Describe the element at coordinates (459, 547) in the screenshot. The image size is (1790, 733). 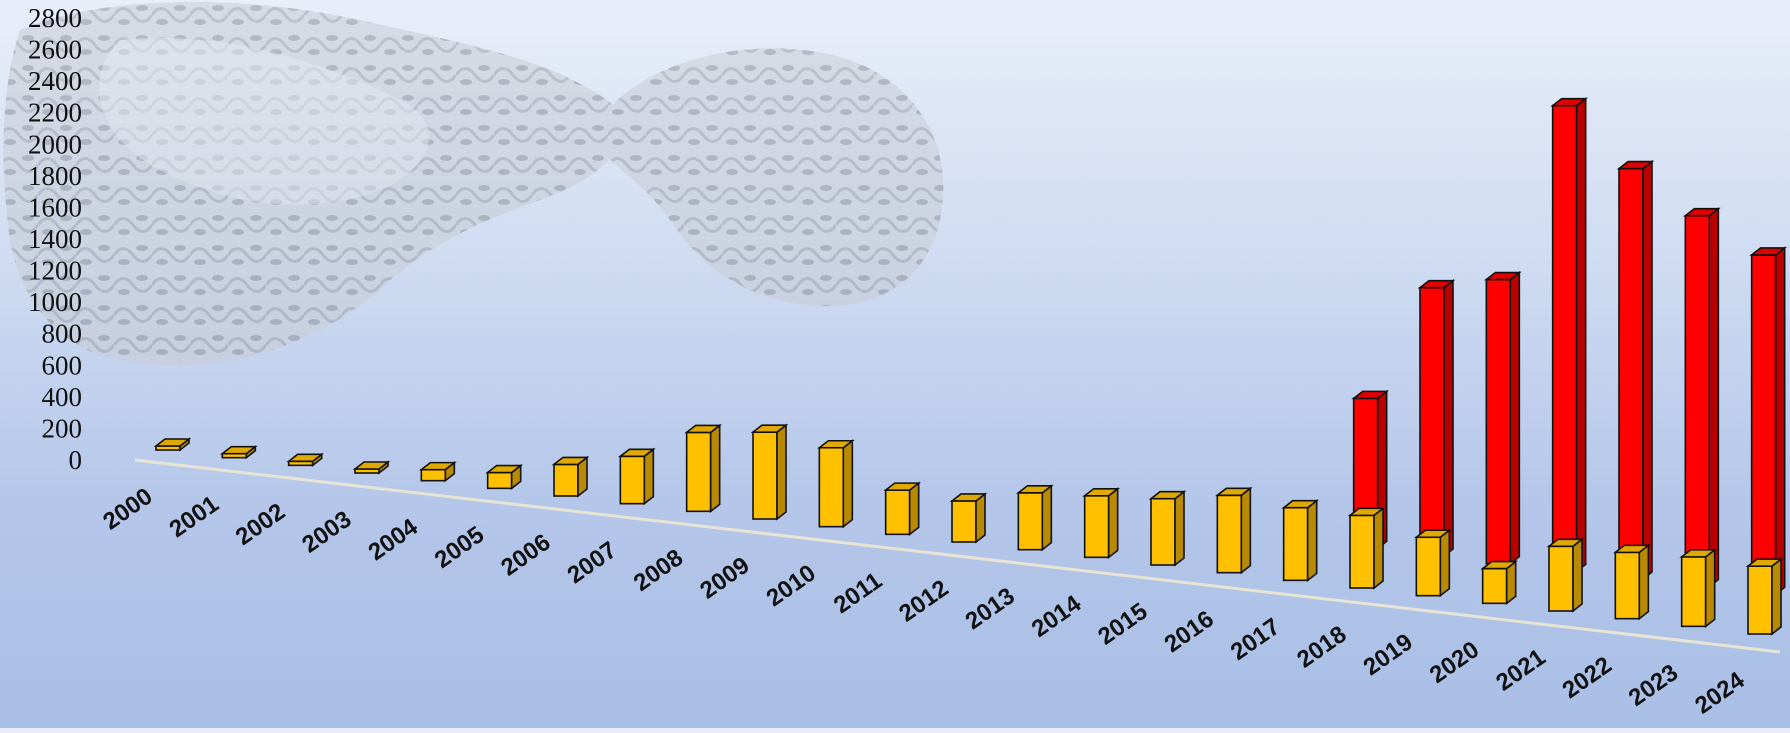
I see `x-tick-label: 2005` at that location.